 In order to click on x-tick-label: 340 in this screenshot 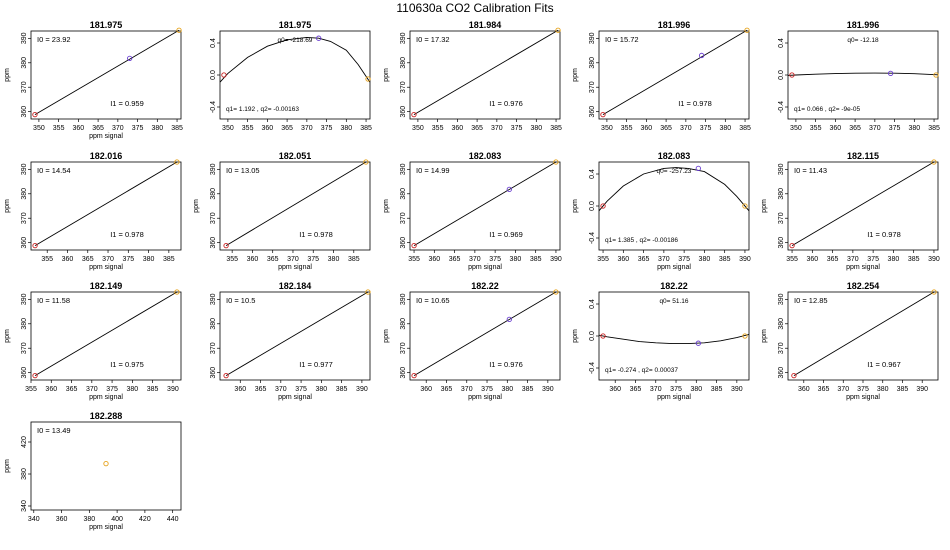, I will do `click(34, 519)`.